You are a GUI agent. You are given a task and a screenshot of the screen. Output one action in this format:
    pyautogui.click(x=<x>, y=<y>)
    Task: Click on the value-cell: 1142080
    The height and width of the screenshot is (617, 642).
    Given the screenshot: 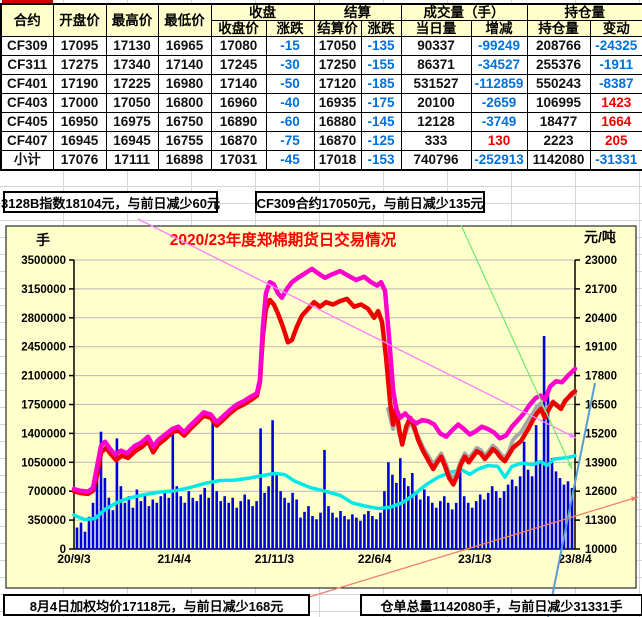 What is the action you would take?
    pyautogui.click(x=558, y=160)
    